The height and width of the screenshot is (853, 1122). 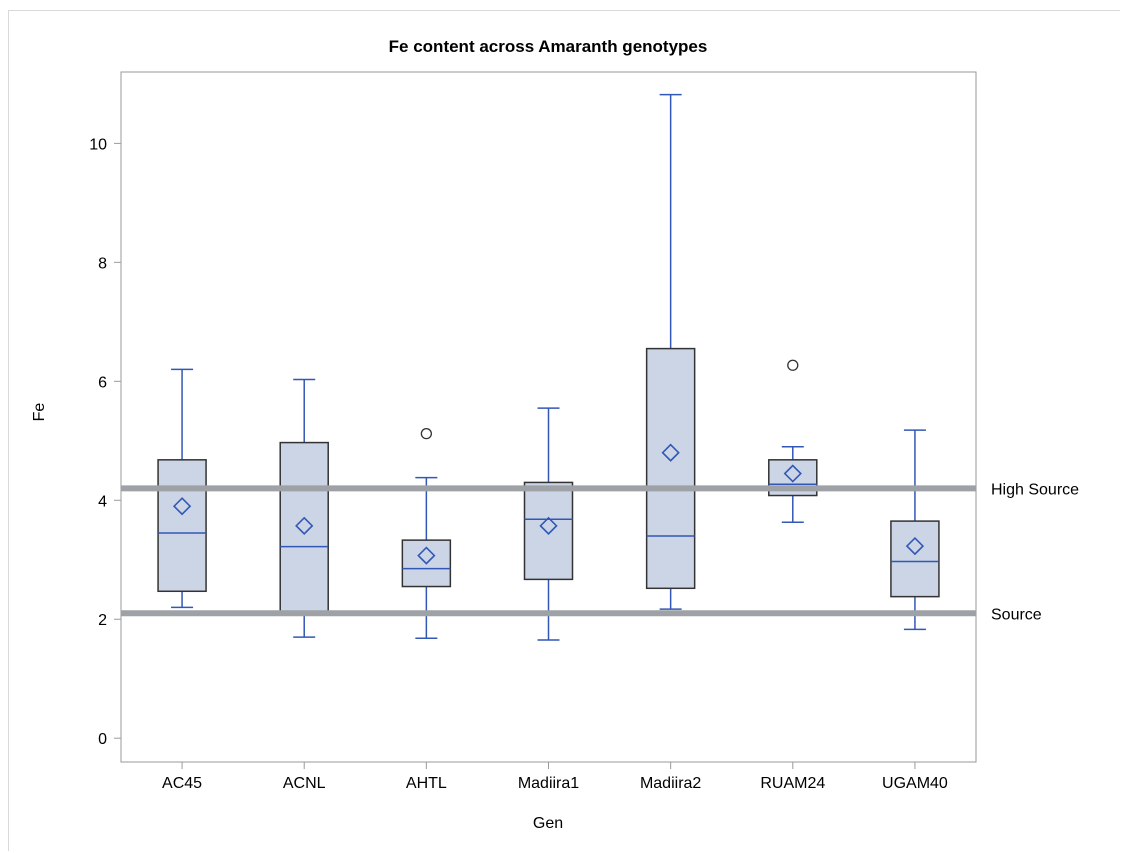 What do you see at coordinates (915, 783) in the screenshot?
I see `x-tick-label: UGAM40` at bounding box center [915, 783].